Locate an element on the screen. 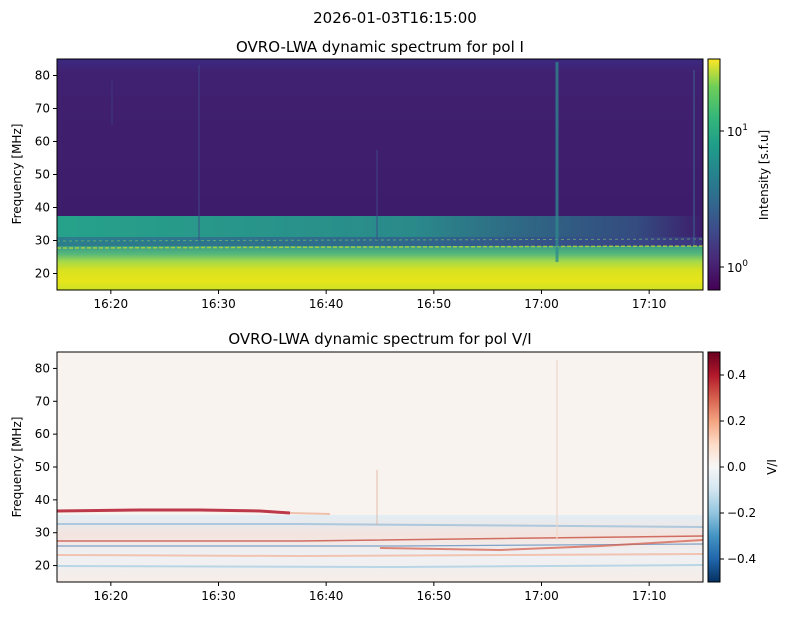  colorbar-tick-label: 10⁰ is located at coordinates (737, 267).